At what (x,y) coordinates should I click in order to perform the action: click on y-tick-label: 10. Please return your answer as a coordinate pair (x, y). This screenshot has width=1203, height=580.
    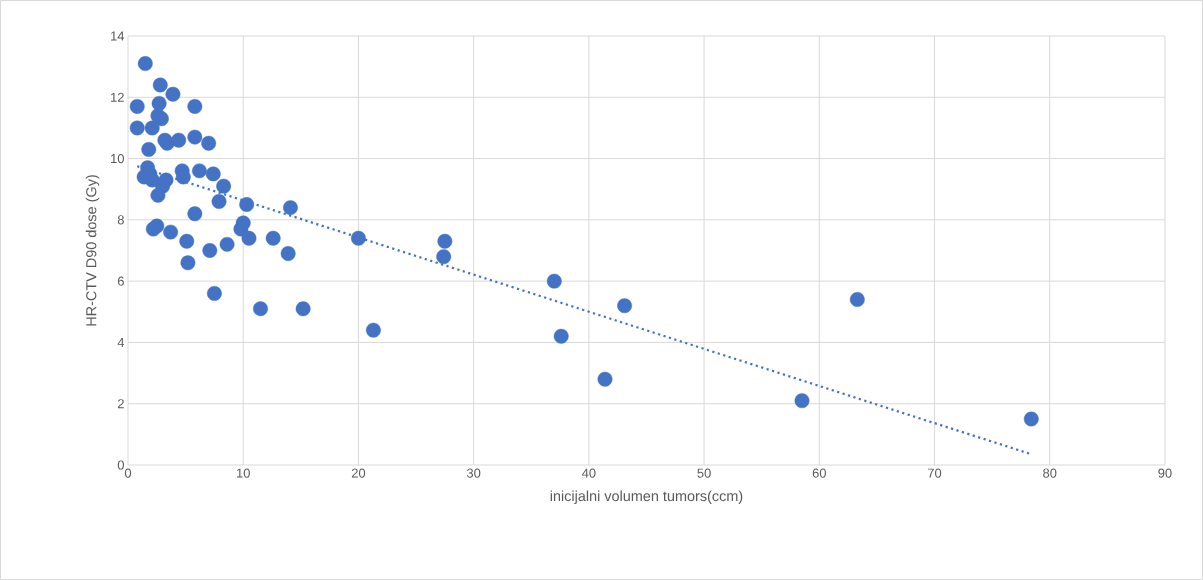
    Looking at the image, I should click on (117, 158).